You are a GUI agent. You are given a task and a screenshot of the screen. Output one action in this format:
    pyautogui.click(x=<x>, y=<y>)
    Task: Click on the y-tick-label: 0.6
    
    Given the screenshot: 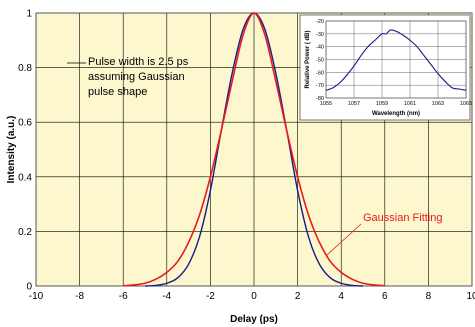 What is the action you would take?
    pyautogui.click(x=25, y=123)
    